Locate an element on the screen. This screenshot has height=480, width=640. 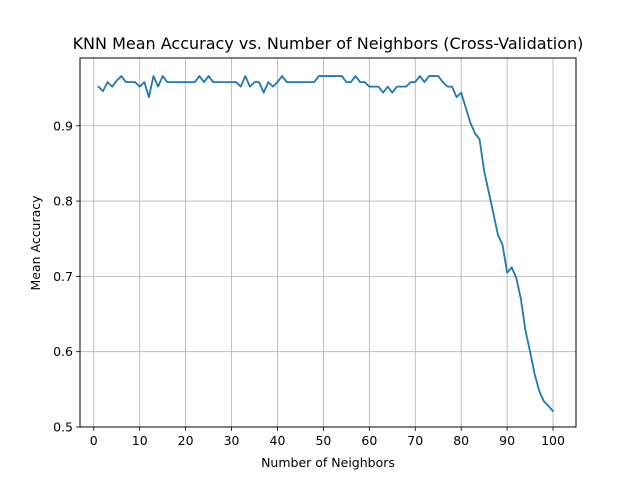
x-tick-label: 0 is located at coordinates (94, 440).